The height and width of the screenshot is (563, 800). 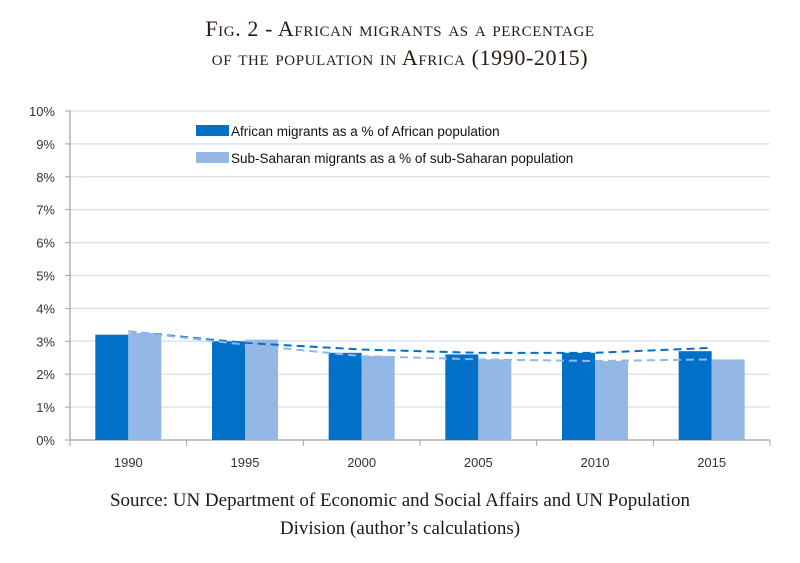 I want to click on y-tick-label: 0%, so click(x=45, y=440).